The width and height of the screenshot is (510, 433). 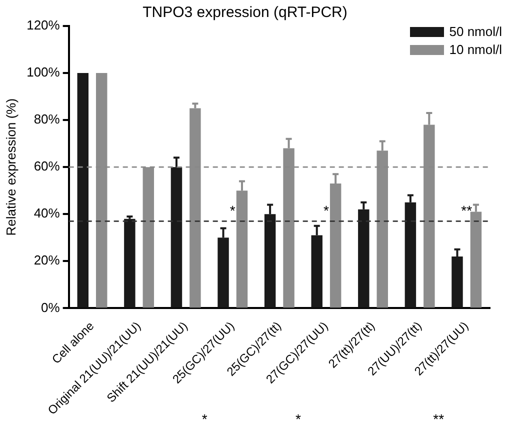 What do you see at coordinates (475, 31) in the screenshot?
I see `legend-label: 50 nmol/l` at bounding box center [475, 31].